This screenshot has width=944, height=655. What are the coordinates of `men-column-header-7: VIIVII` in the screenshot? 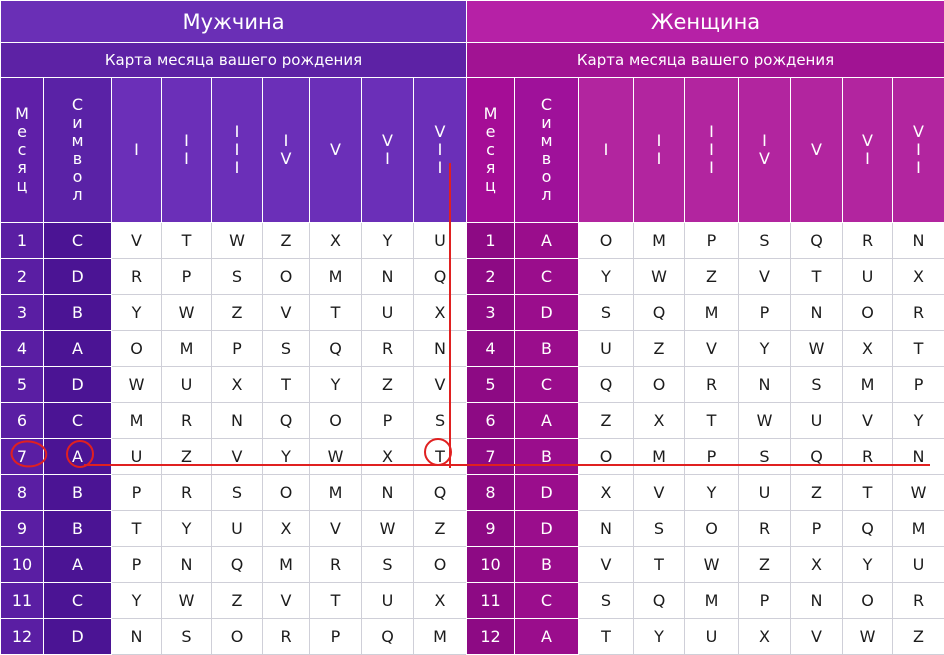 It's located at (440, 150).